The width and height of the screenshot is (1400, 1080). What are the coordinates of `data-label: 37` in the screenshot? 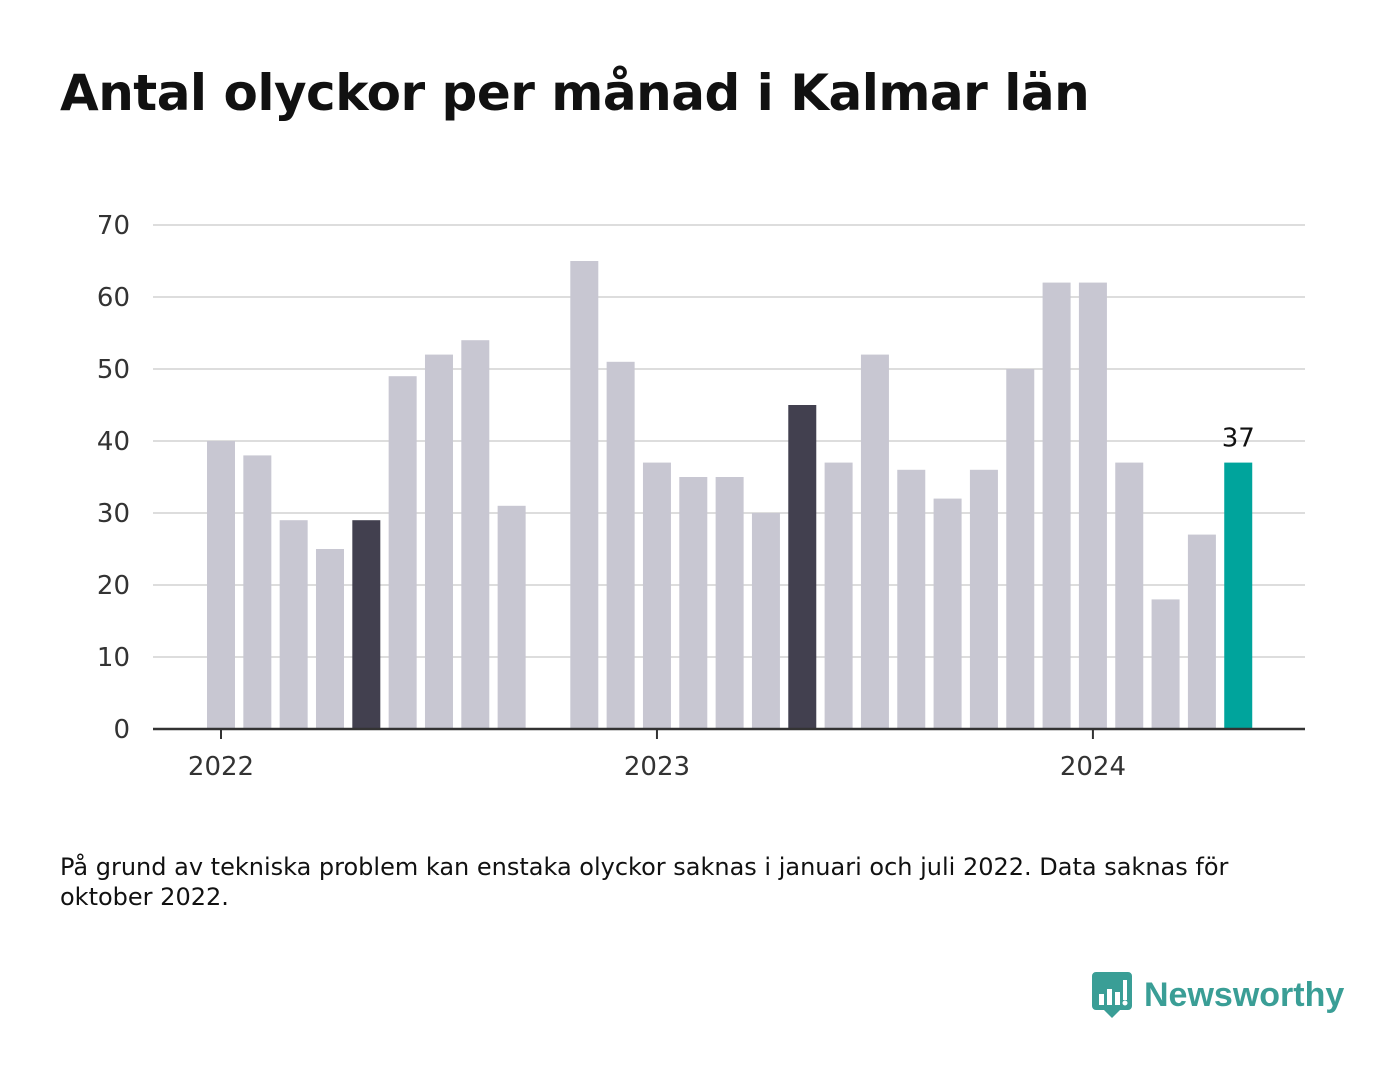 It's located at (1238, 439).